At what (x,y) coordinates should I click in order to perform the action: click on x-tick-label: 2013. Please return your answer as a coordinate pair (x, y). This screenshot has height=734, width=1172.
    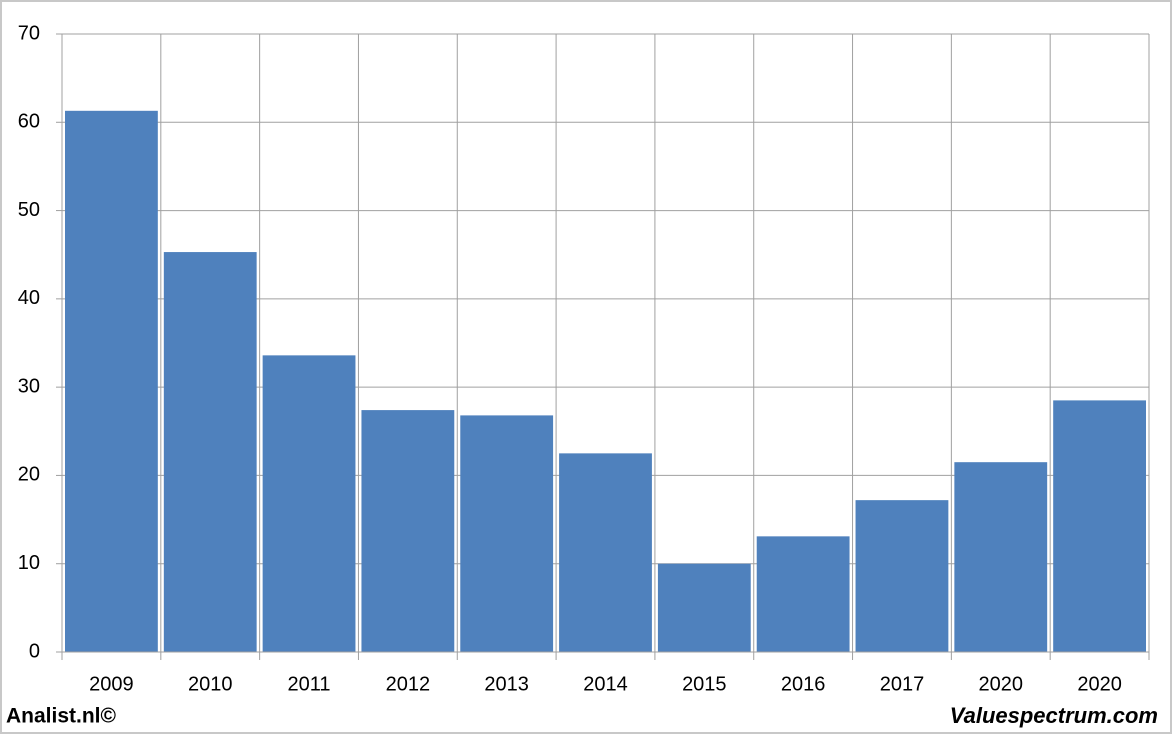
    Looking at the image, I should click on (506, 684).